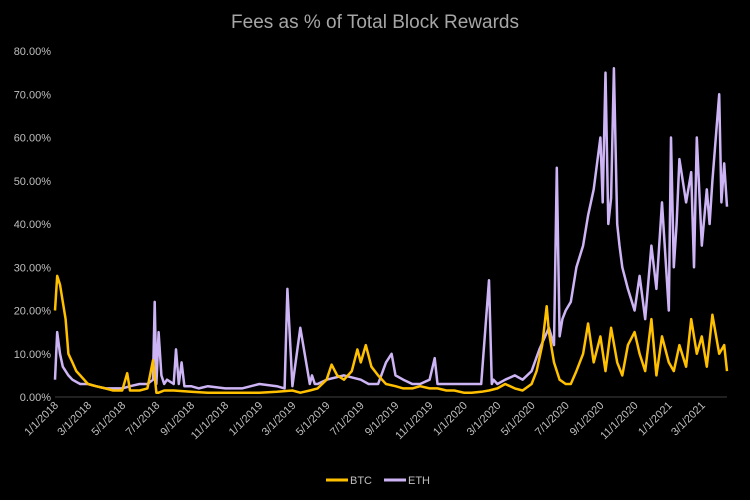 Image resolution: width=750 pixels, height=500 pixels. What do you see at coordinates (33, 95) in the screenshot?
I see `y-tick-label: 70.00%` at bounding box center [33, 95].